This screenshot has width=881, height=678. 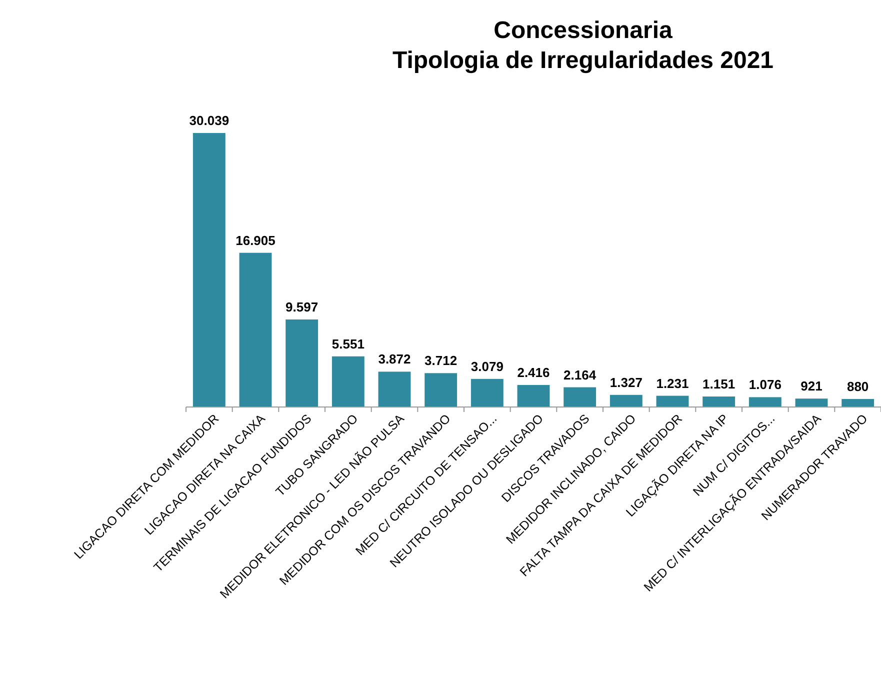 I want to click on data-label: 2.416, so click(x=533, y=372).